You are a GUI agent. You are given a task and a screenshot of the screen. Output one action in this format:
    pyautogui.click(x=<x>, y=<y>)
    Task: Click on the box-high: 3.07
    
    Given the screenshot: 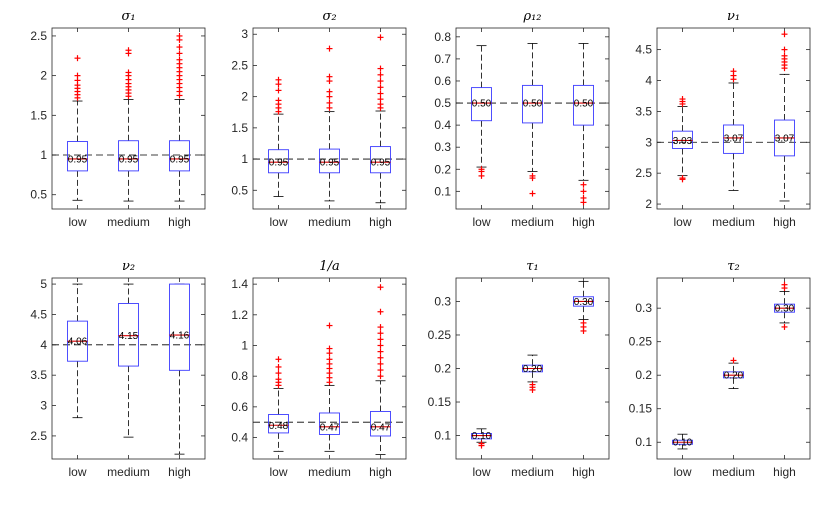 What is the action you would take?
    pyautogui.click(x=784, y=116)
    